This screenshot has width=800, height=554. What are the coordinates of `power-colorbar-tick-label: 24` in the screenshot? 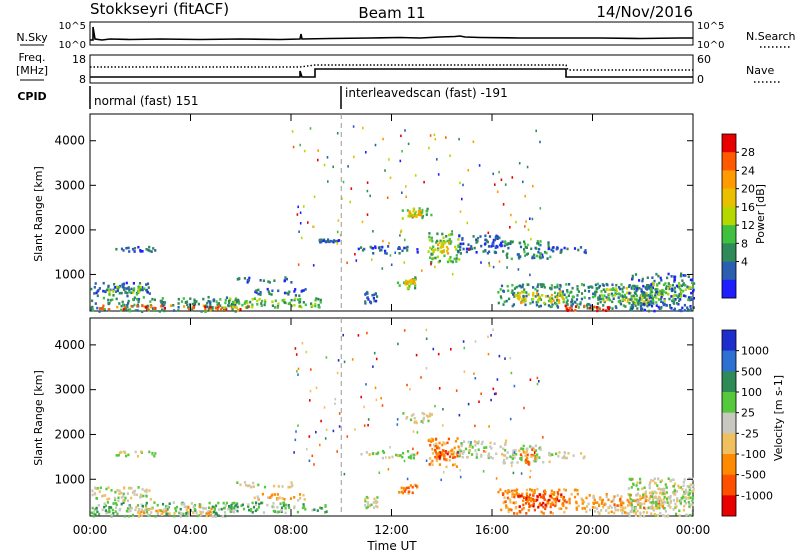 It's located at (748, 170).